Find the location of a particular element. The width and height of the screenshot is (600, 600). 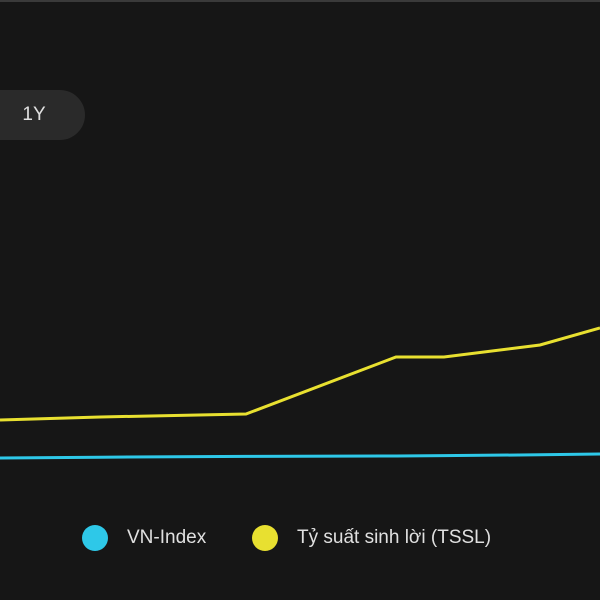

series-line is located at coordinates (300, 456).